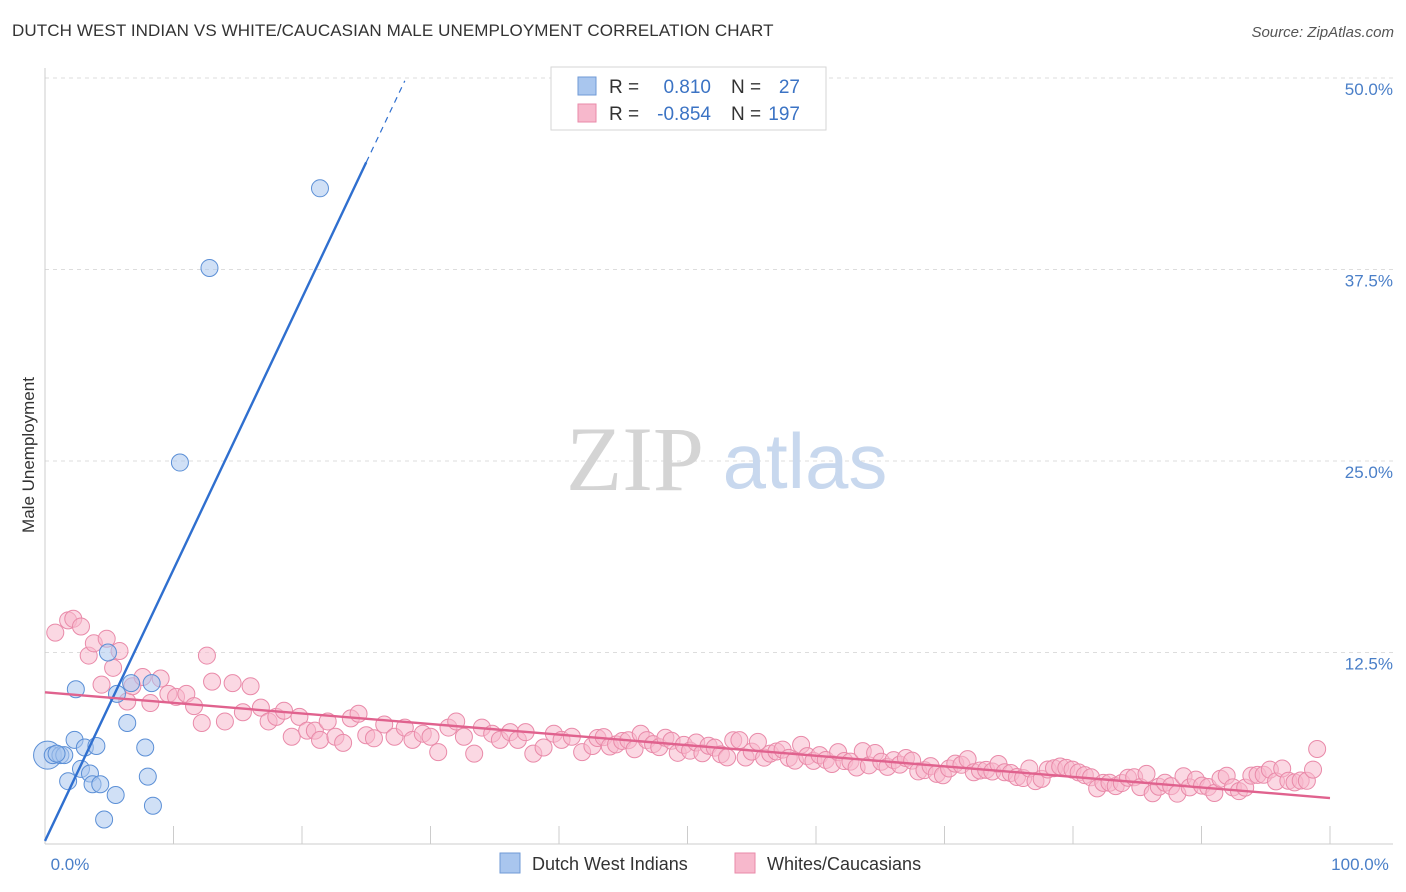 This screenshot has width=1406, height=892. Describe the element at coordinates (805, 461) in the screenshot. I see `watermark-atlas: atlas` at that location.